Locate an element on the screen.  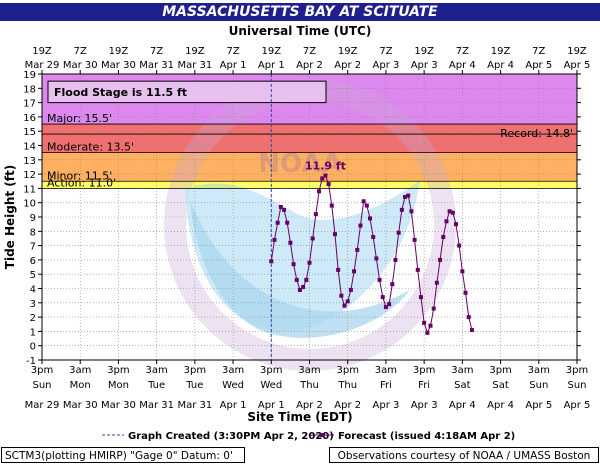
y-tick-label: 2 is located at coordinates (33, 318).